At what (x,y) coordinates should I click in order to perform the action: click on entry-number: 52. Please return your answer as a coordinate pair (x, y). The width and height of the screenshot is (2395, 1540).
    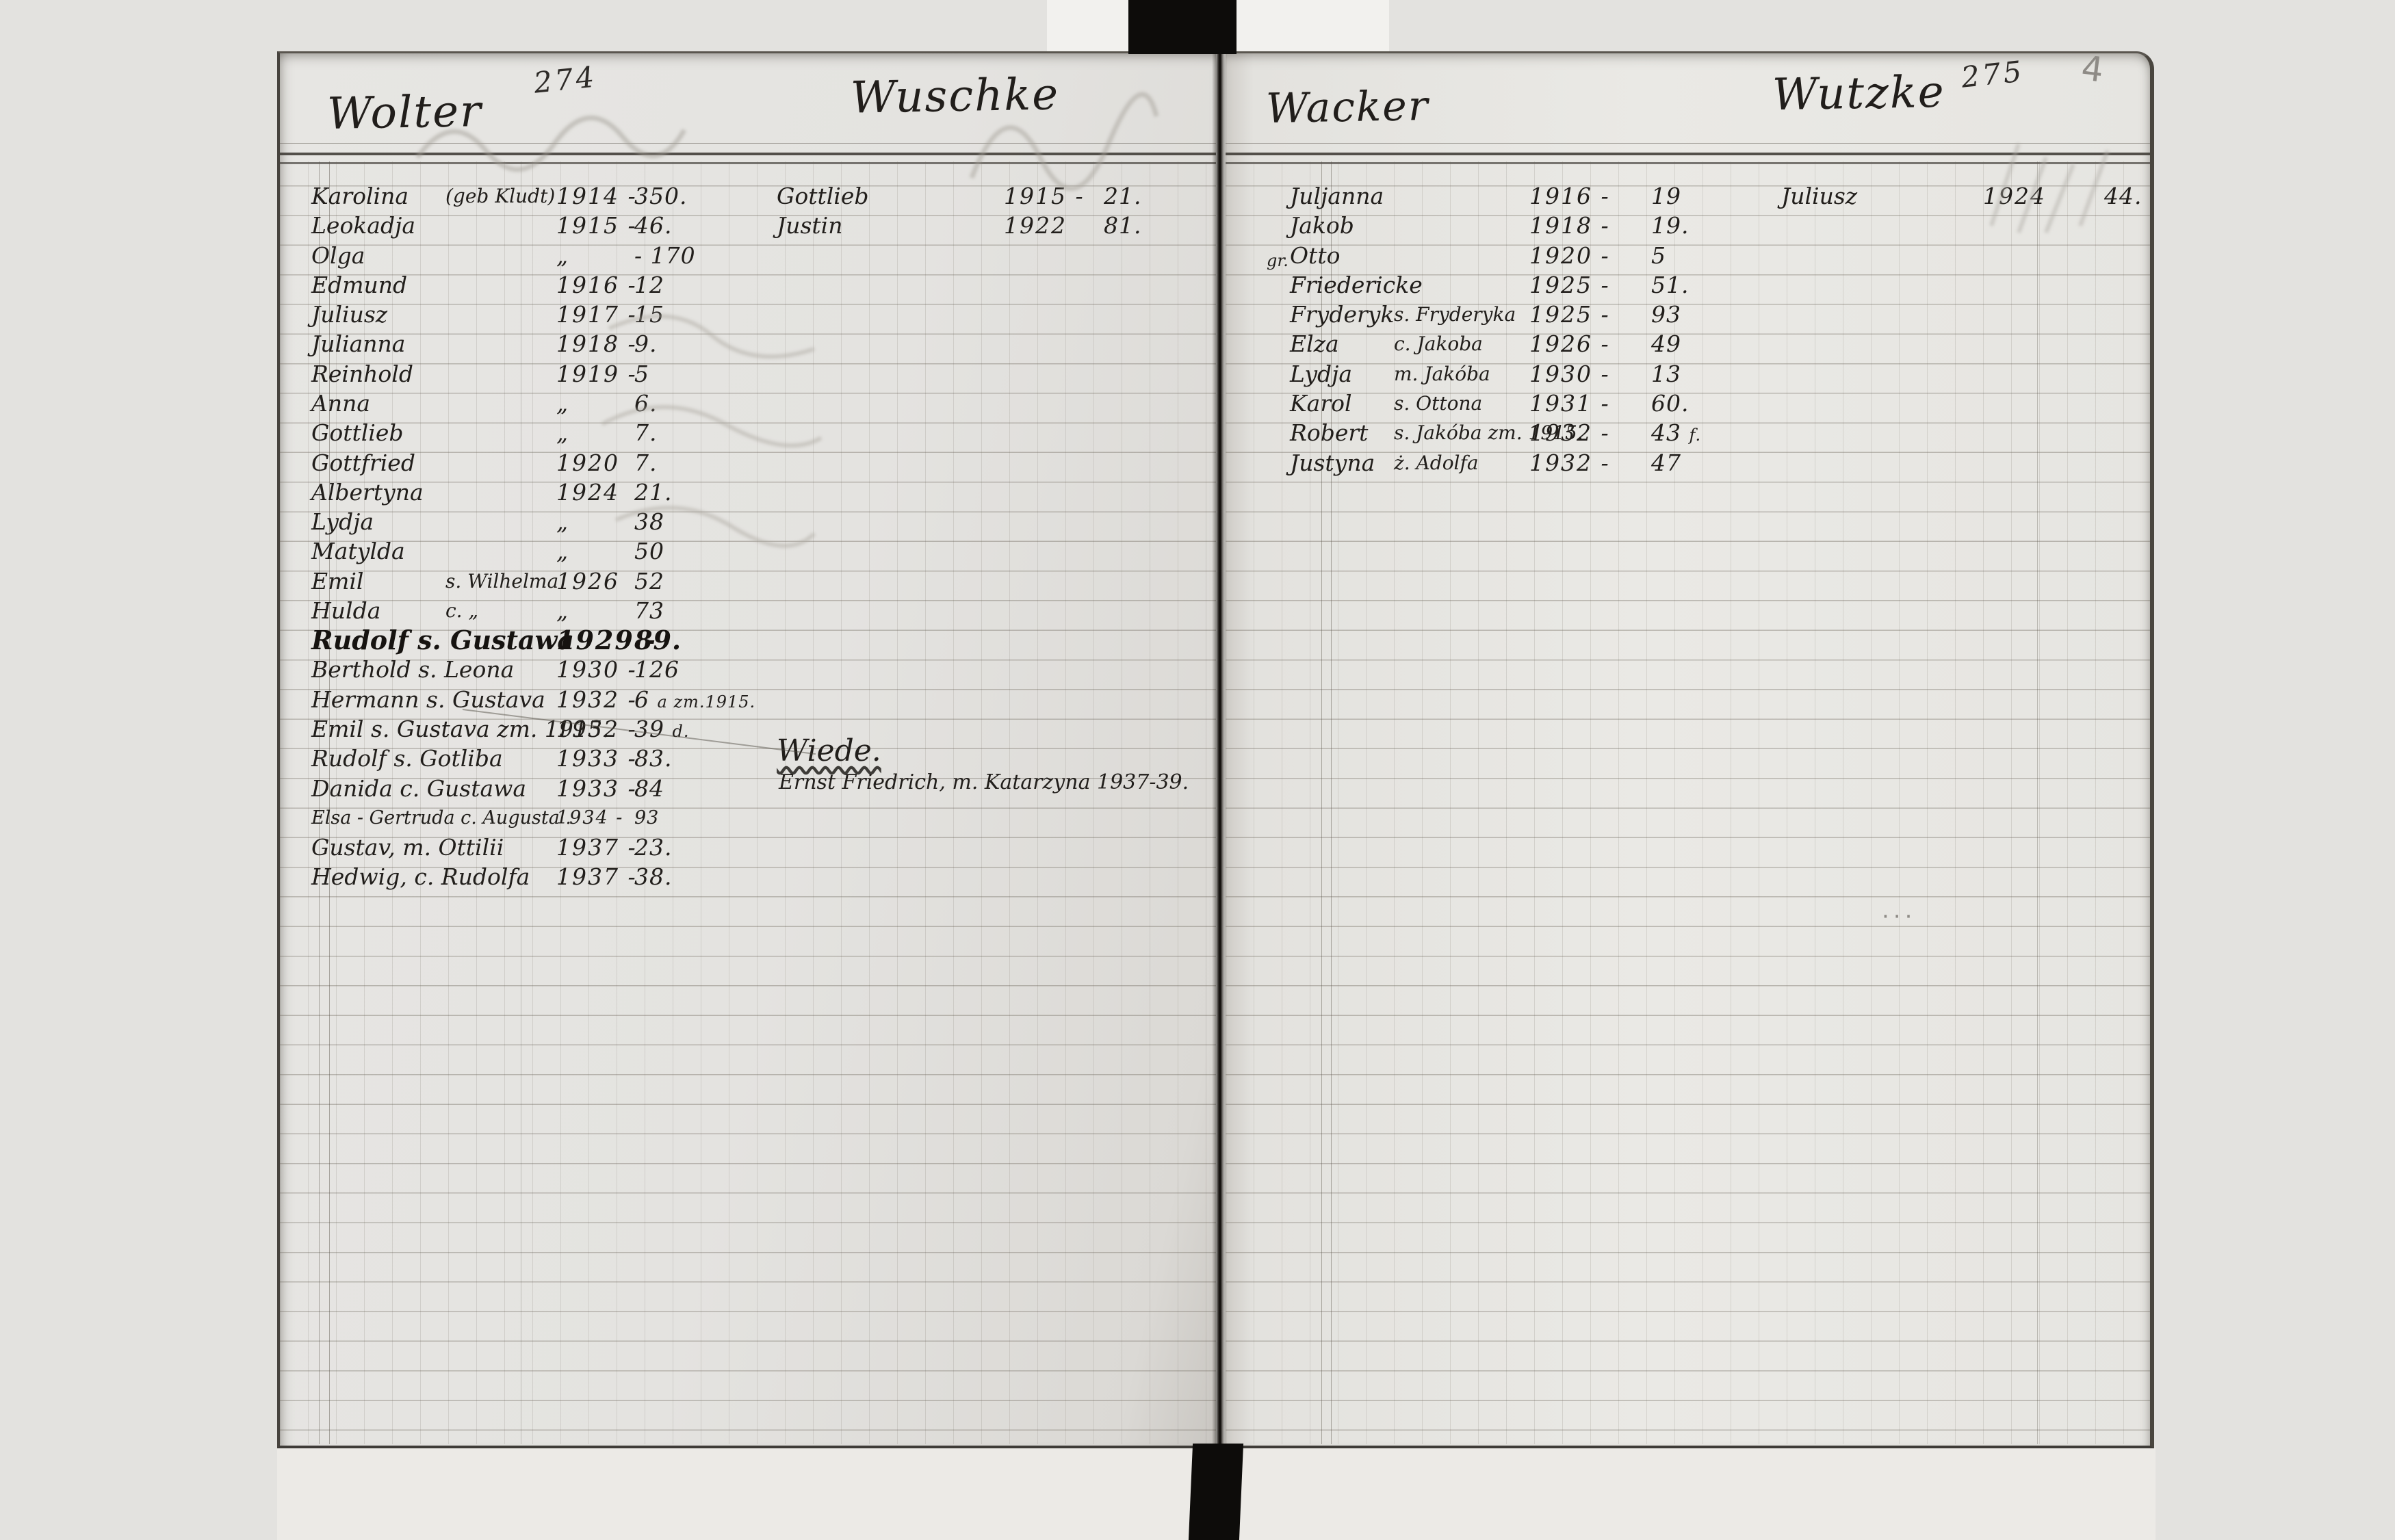
    Looking at the image, I should click on (649, 581).